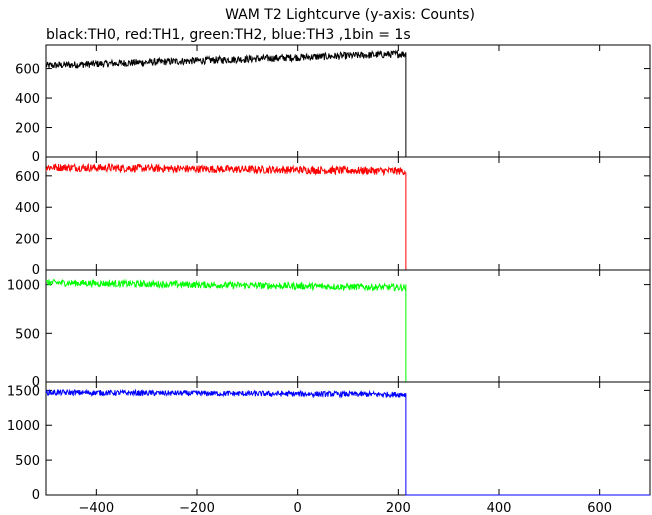 The height and width of the screenshot is (515, 652). Describe the element at coordinates (23, 391) in the screenshot. I see `y-tick-label: 1500` at that location.